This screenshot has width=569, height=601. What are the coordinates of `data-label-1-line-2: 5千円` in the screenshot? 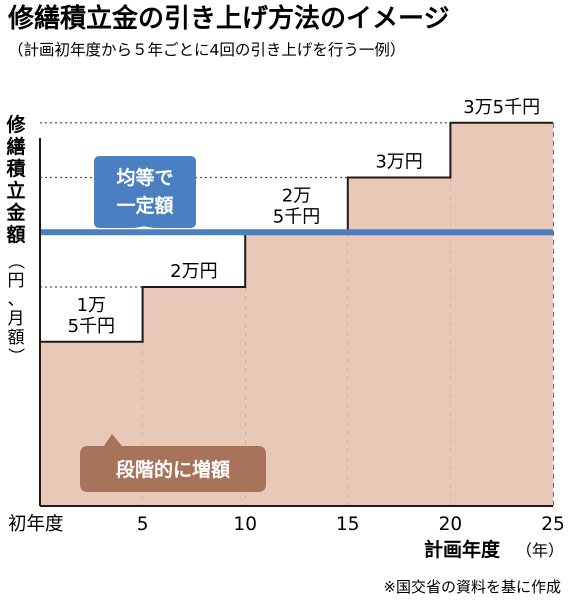 It's located at (91, 326).